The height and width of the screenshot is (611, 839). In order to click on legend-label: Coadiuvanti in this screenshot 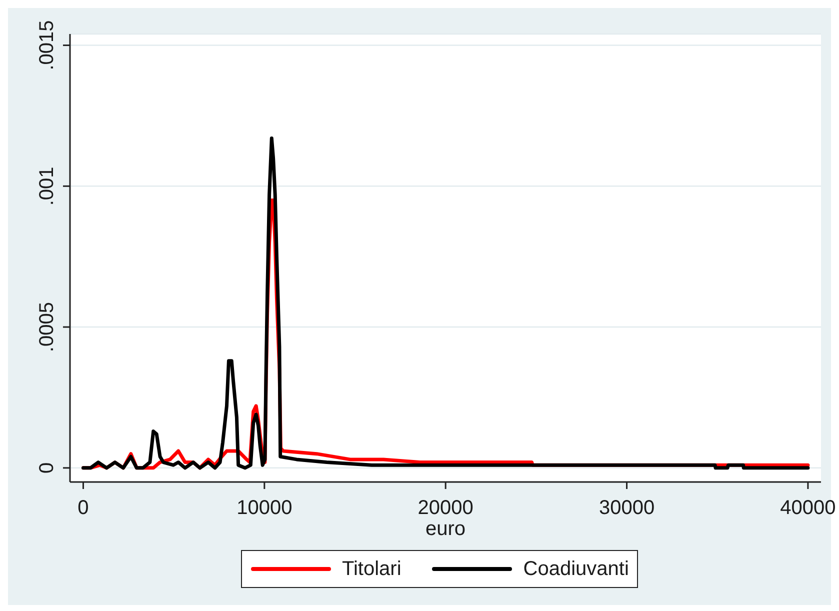, I will do `click(576, 569)`.